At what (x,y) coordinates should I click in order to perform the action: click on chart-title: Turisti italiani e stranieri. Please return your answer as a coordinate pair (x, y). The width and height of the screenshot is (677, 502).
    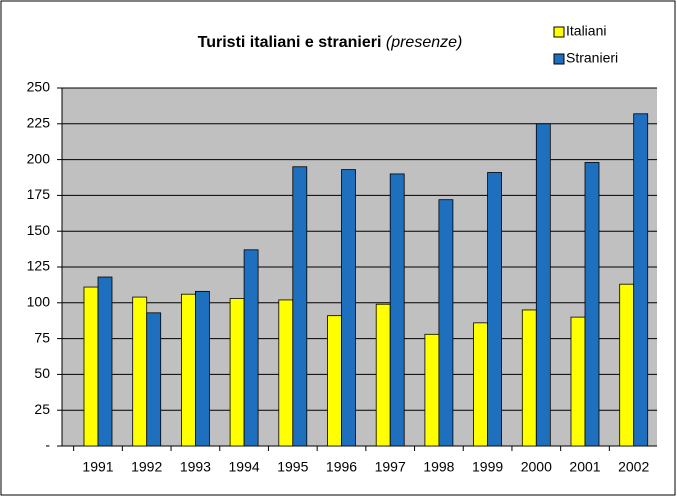
    Looking at the image, I should click on (290, 42).